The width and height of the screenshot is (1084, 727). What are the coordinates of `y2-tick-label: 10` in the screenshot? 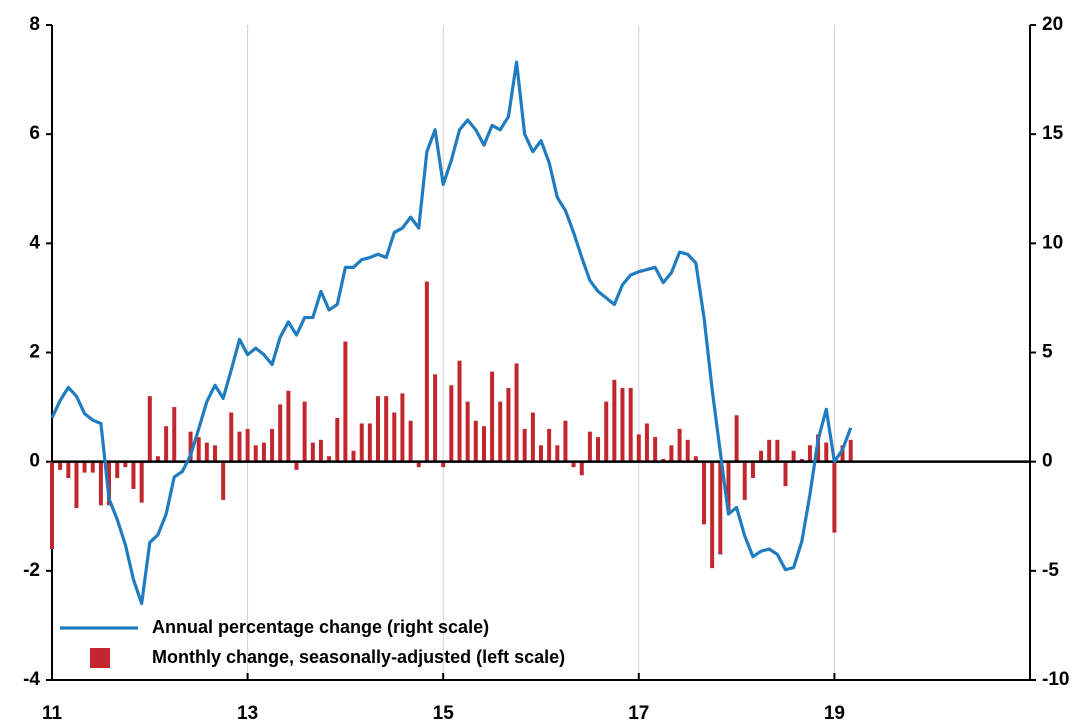 It's located at (1052, 242).